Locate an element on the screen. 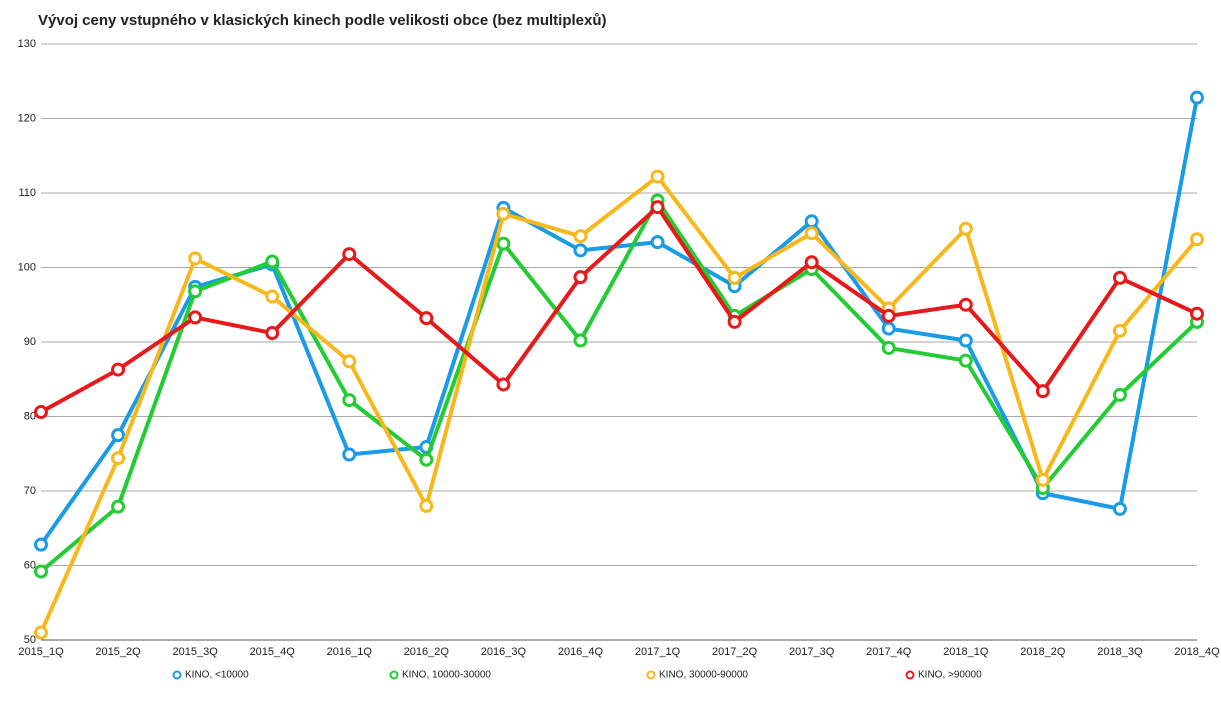 This screenshot has height=709, width=1221. y-tick-label: 110 is located at coordinates (27, 193).